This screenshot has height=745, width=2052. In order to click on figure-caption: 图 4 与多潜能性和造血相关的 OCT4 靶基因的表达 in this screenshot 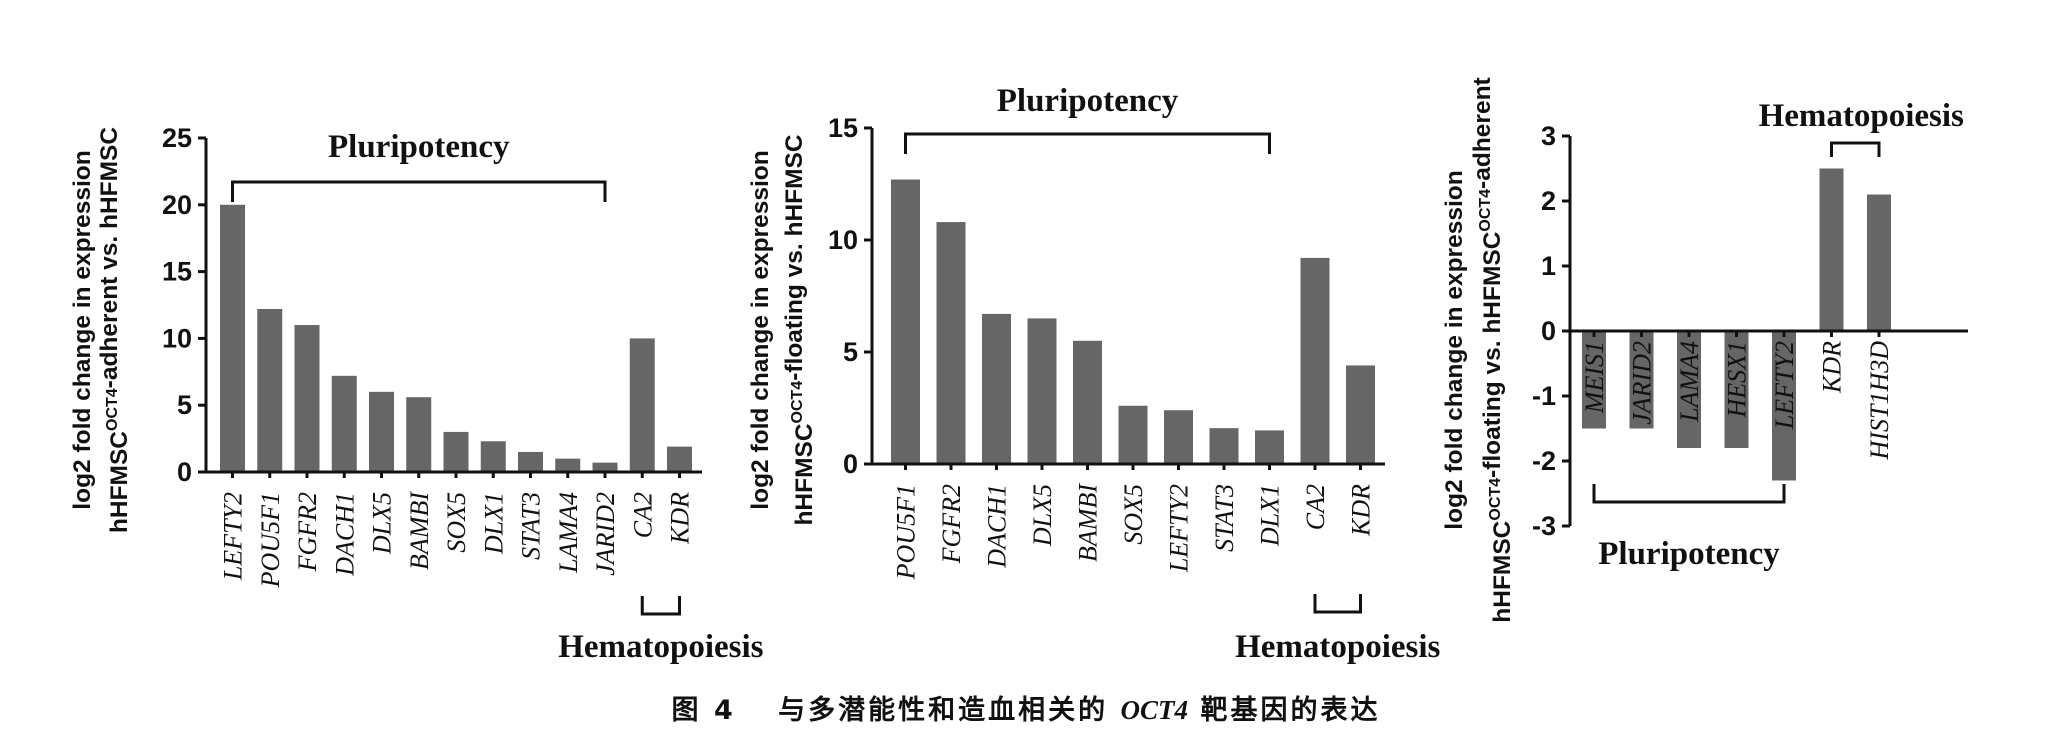, I will do `click(1026, 707)`.